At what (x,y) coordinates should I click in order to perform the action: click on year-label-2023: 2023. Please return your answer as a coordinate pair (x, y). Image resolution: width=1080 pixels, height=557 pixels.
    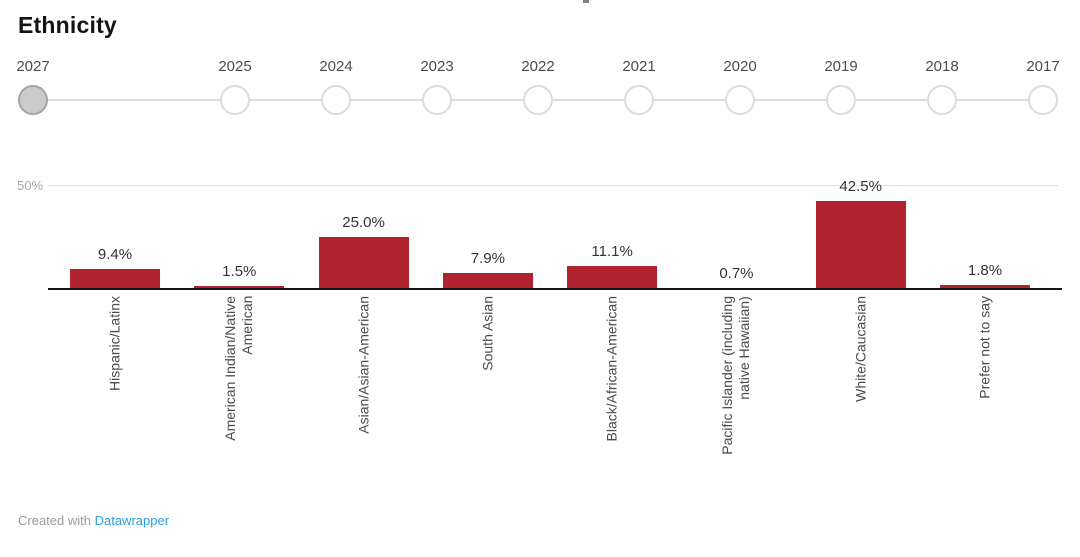
    Looking at the image, I should click on (437, 66).